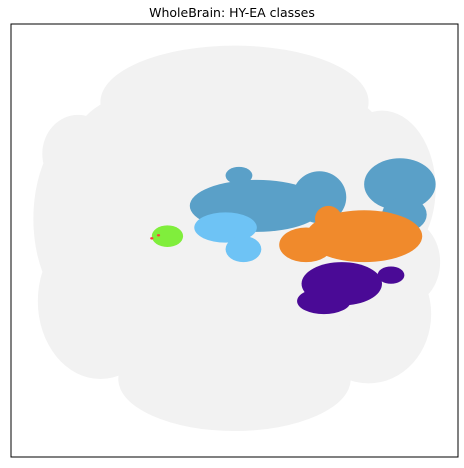  Describe the element at coordinates (167, 236) in the screenshot. I see `green-class-point` at that location.